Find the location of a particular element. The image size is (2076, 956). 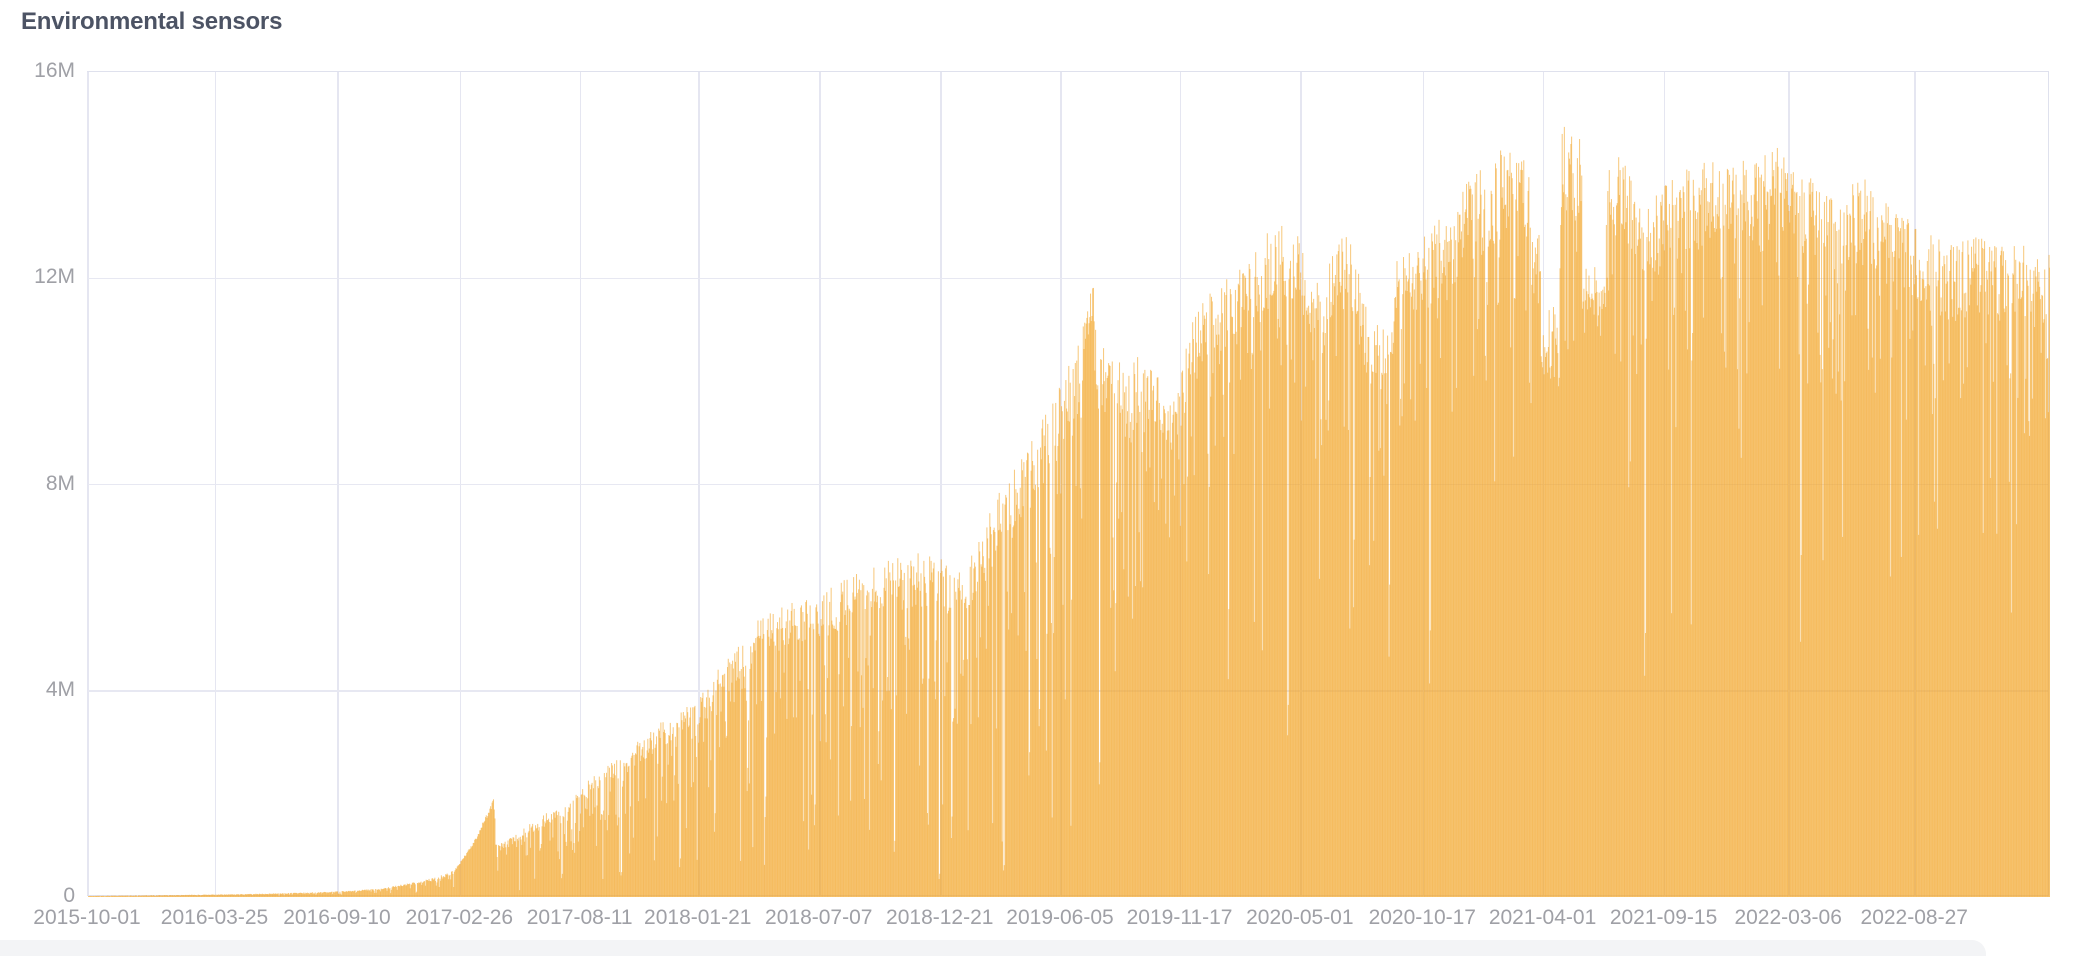

x-tick-label: 2015-10-01 is located at coordinates (87, 917).